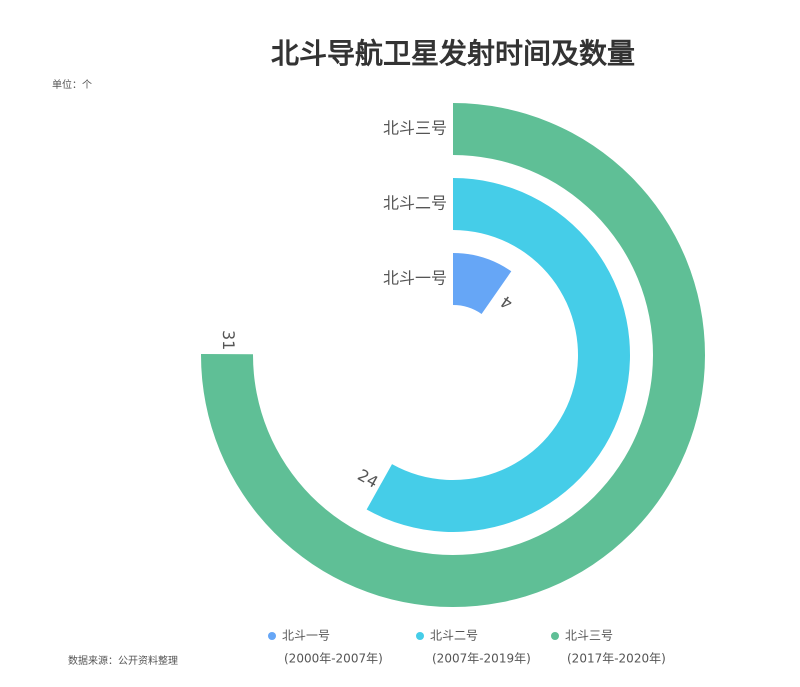 This screenshot has width=800, height=687. I want to click on value-label: 31, so click(228, 340).